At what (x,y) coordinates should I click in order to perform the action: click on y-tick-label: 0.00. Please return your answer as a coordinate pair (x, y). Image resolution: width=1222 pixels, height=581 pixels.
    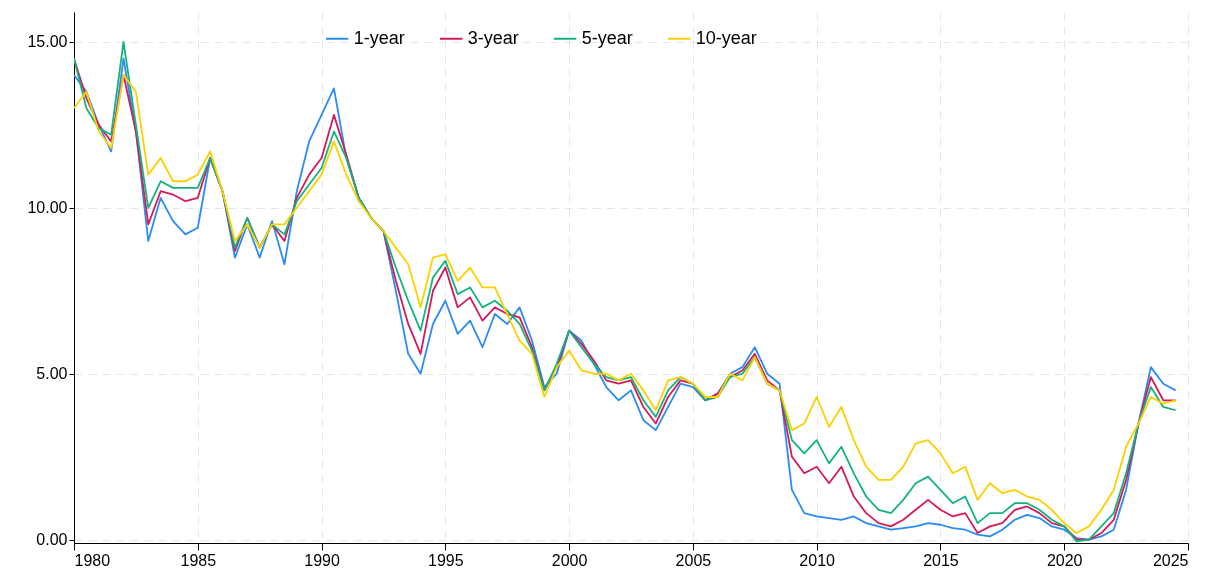
    Looking at the image, I should click on (52, 540).